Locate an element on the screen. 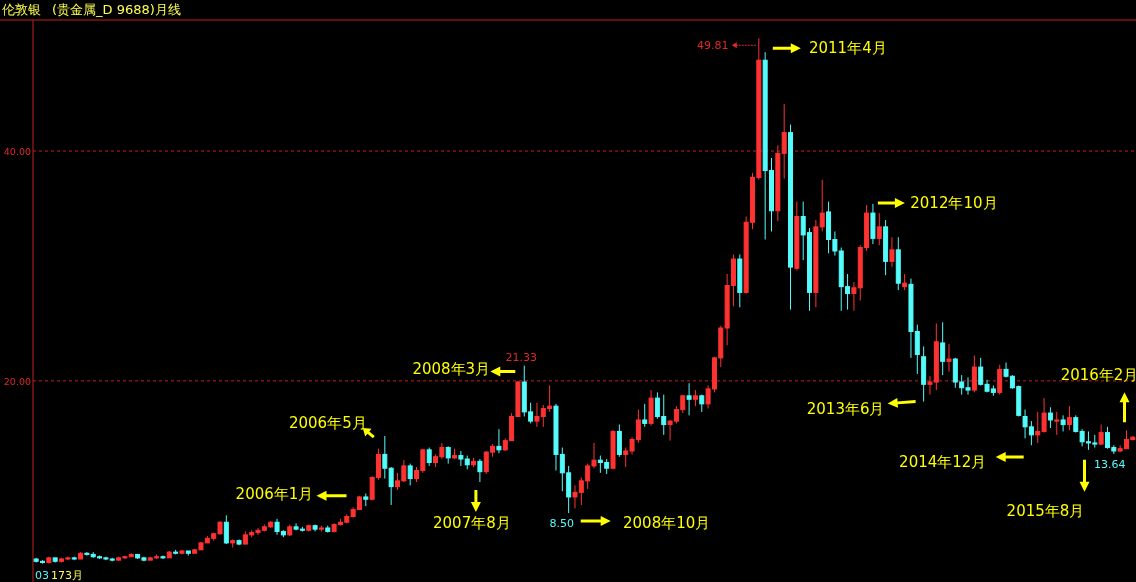  chart-subtitle: (贵金属_D 9688)月线 is located at coordinates (116, 9).